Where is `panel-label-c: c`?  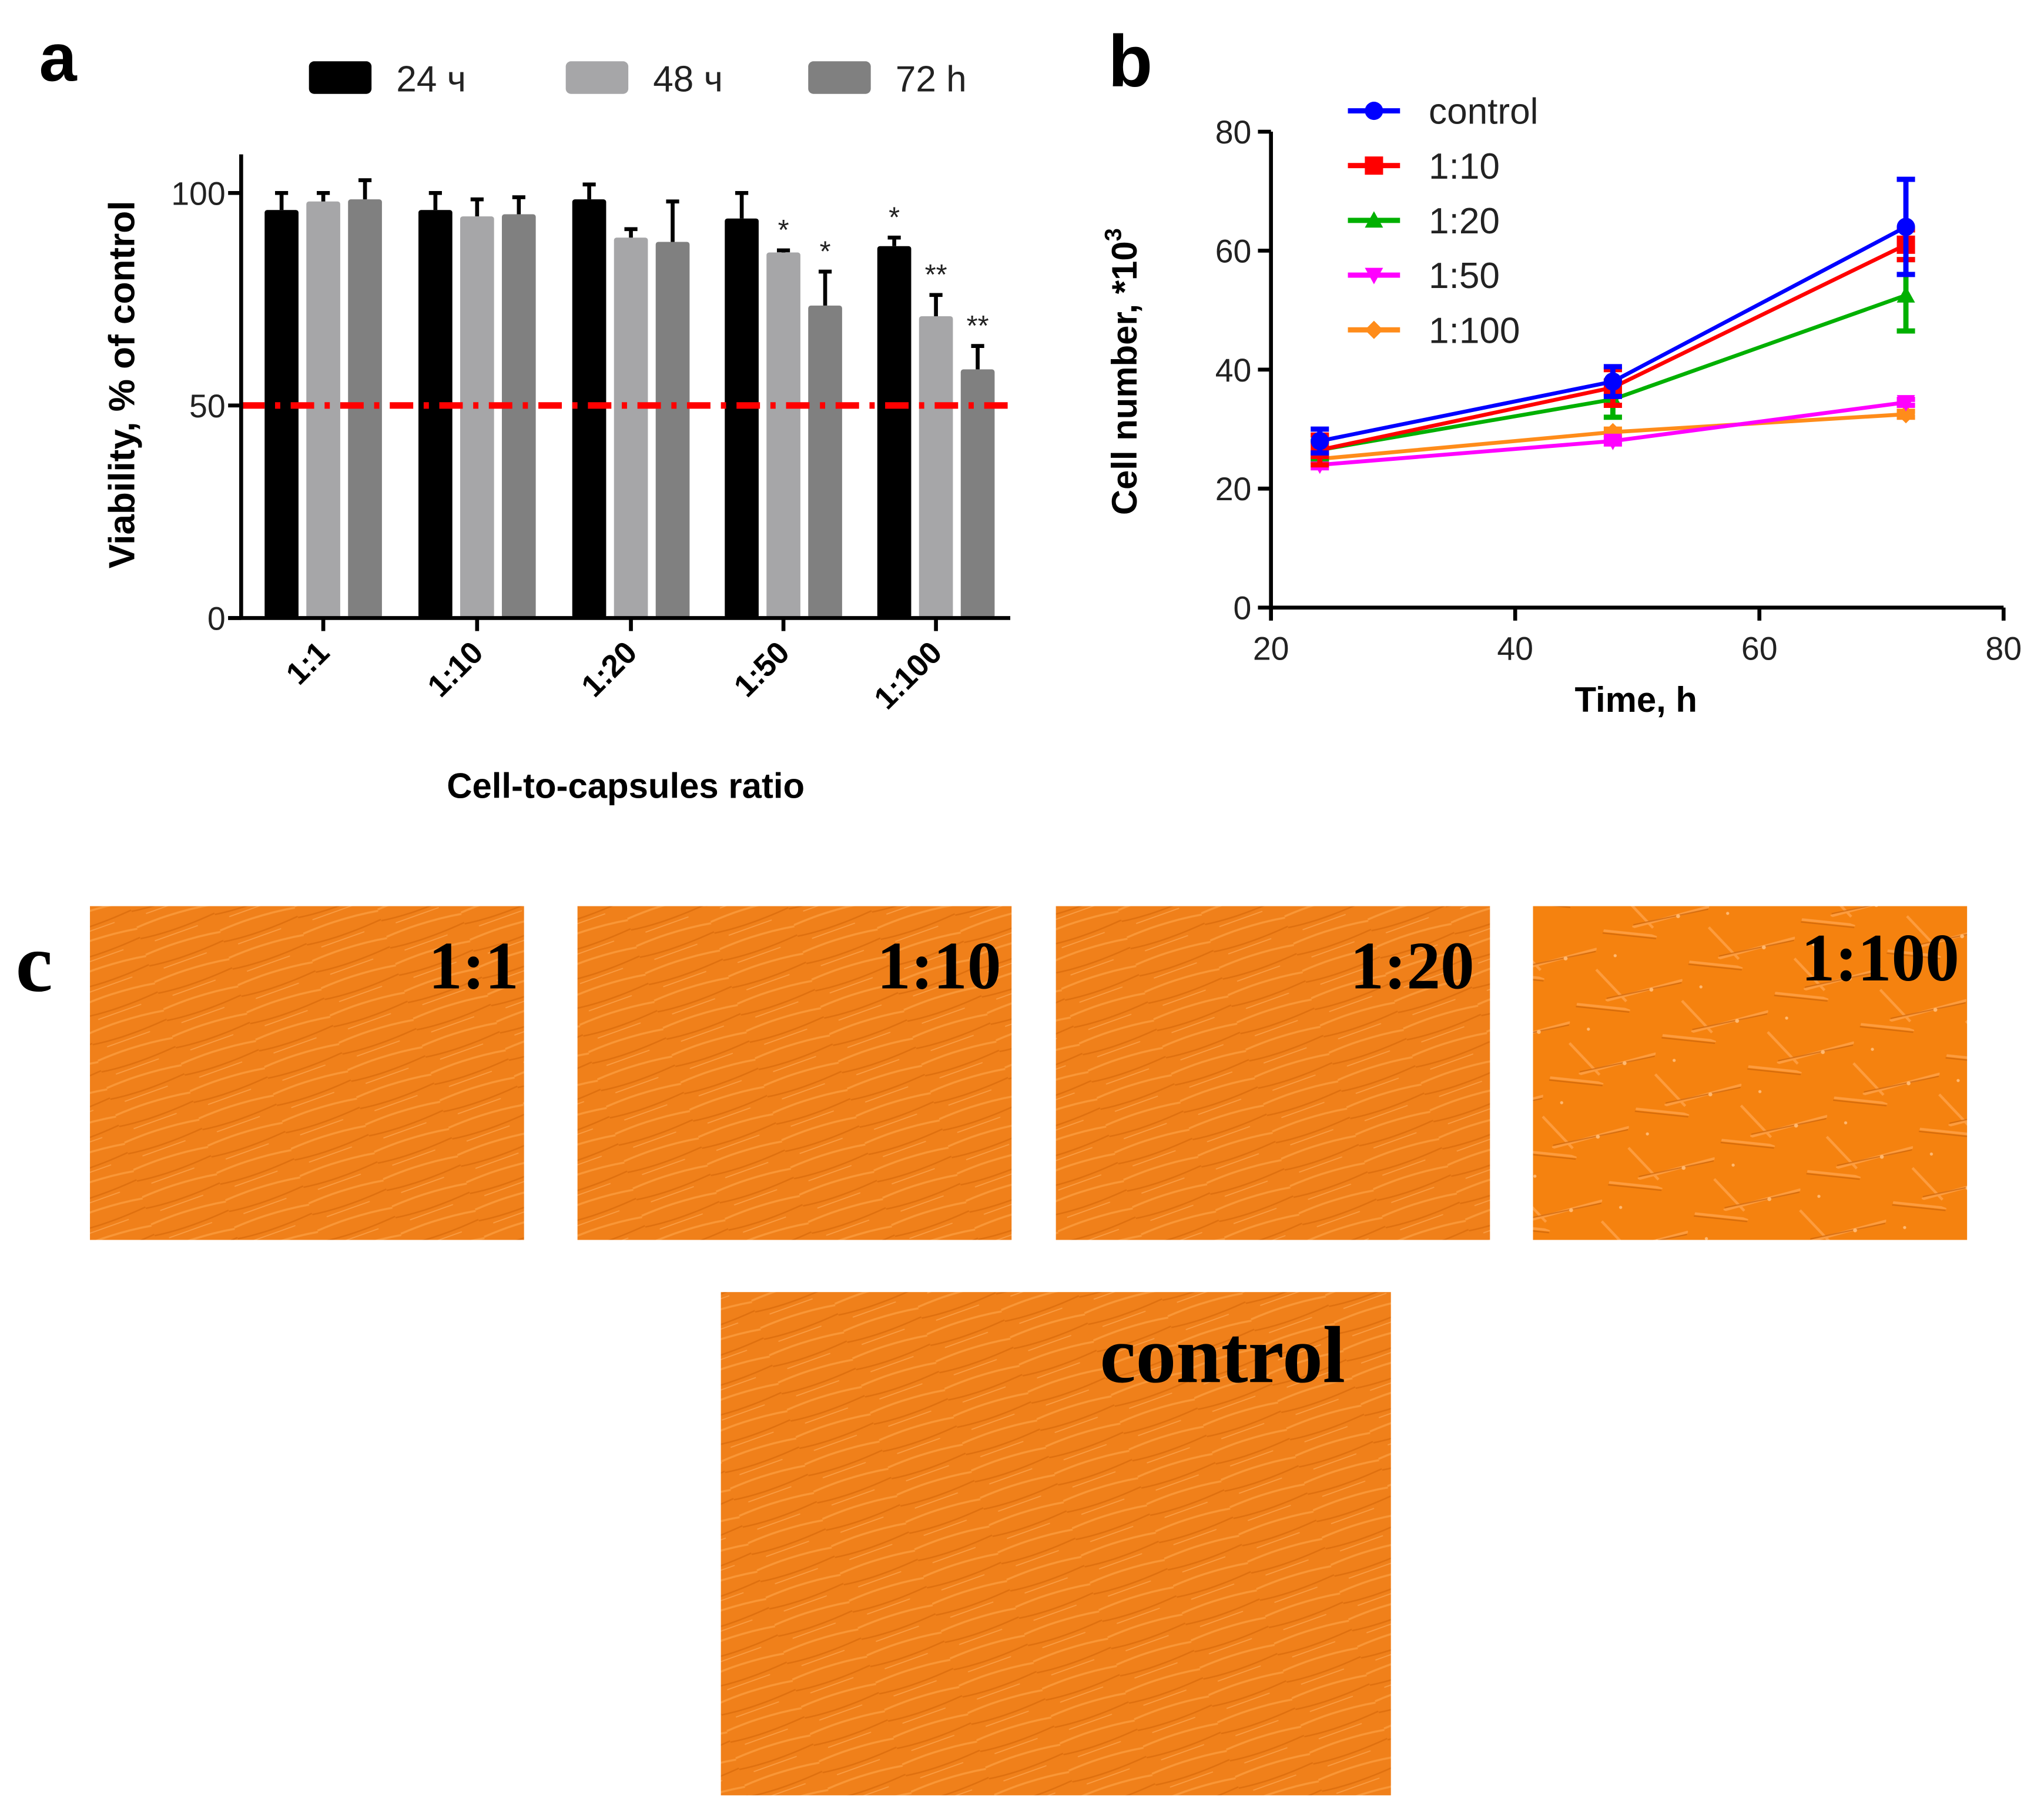
panel-label-c: c is located at coordinates (34, 963).